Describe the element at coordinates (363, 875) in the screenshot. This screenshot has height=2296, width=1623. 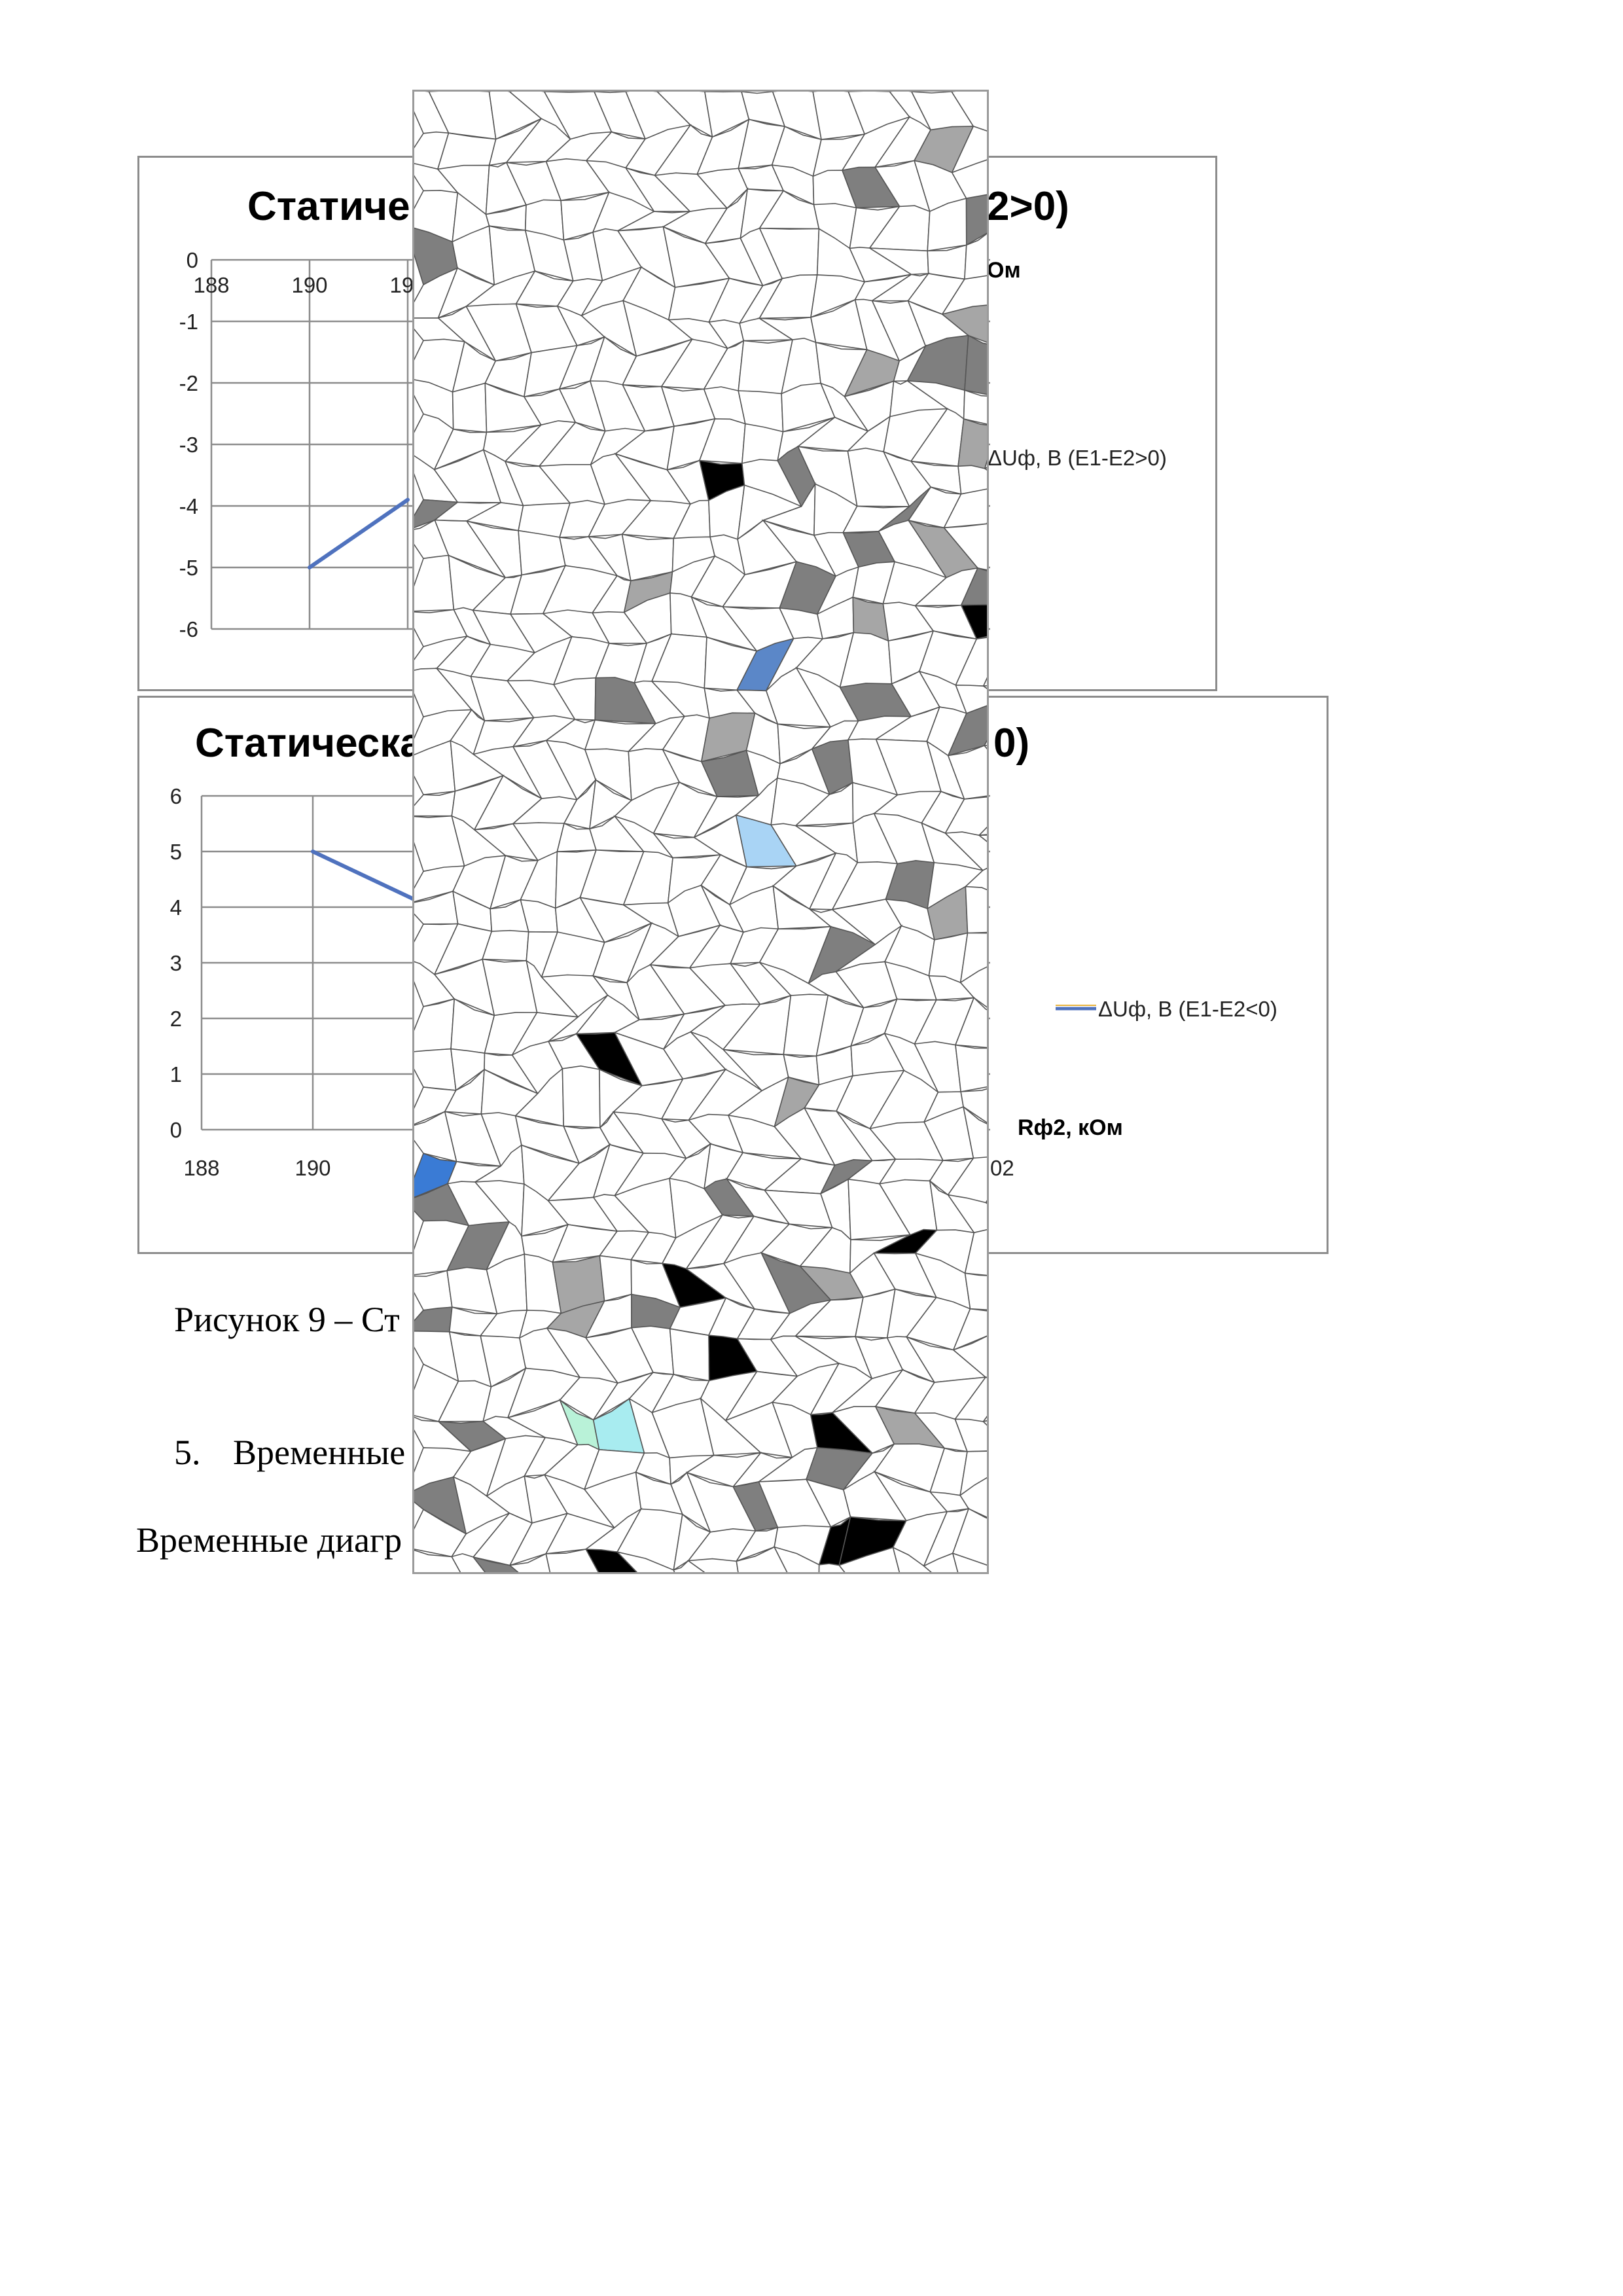
I see `chart-2-series-line` at that location.